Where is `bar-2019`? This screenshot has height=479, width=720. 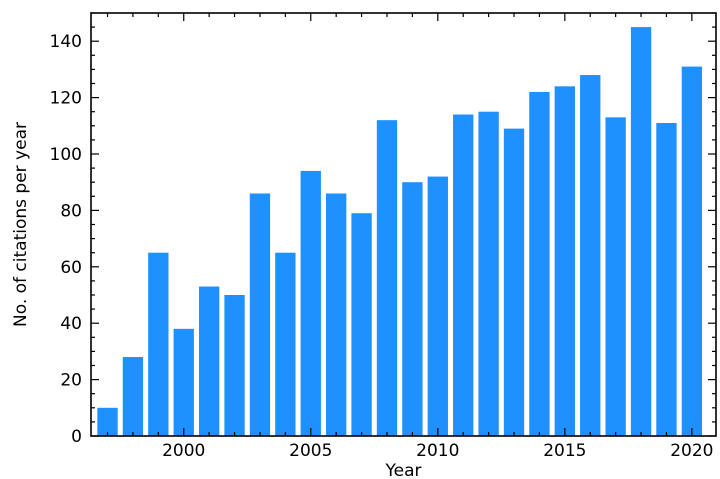 bar-2019 is located at coordinates (666, 279).